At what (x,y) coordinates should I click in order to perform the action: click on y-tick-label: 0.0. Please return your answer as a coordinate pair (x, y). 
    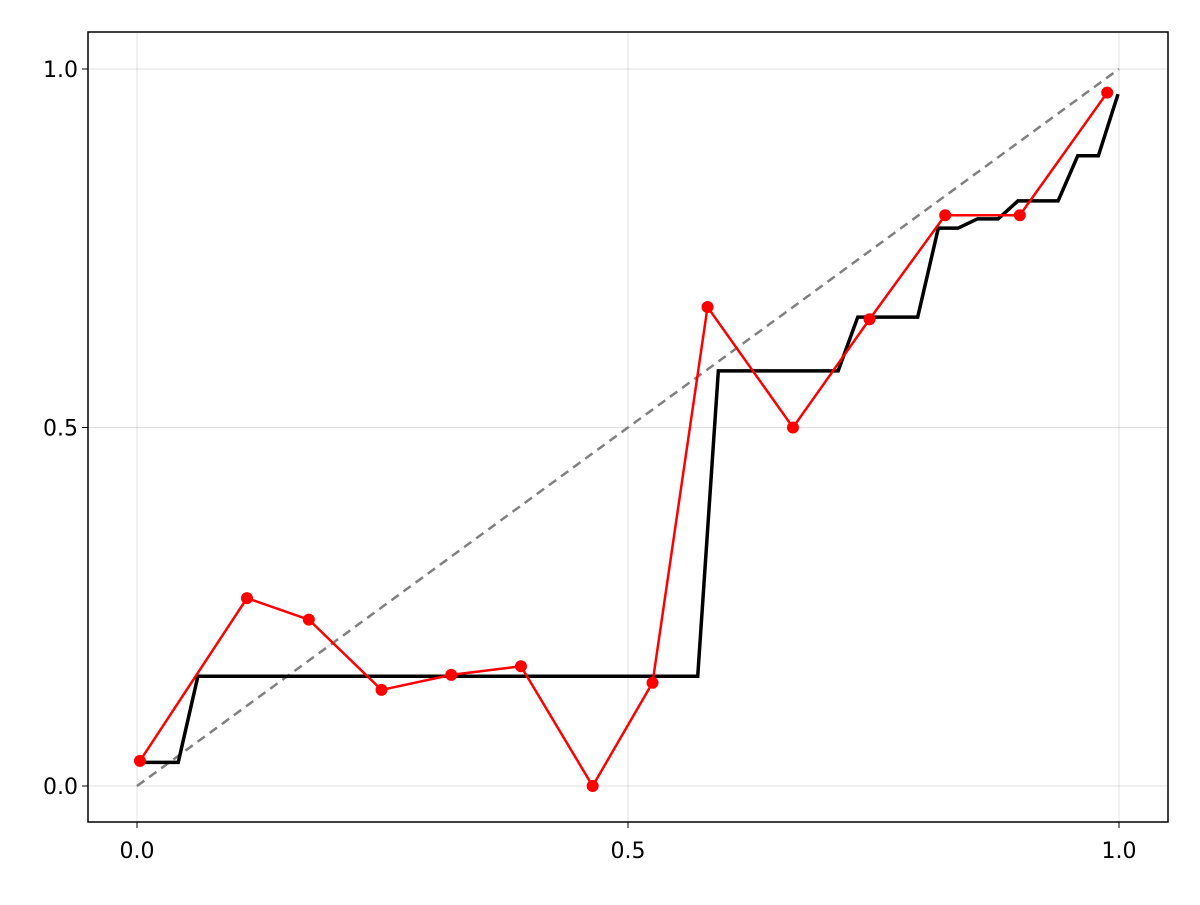
    Looking at the image, I should click on (60, 787).